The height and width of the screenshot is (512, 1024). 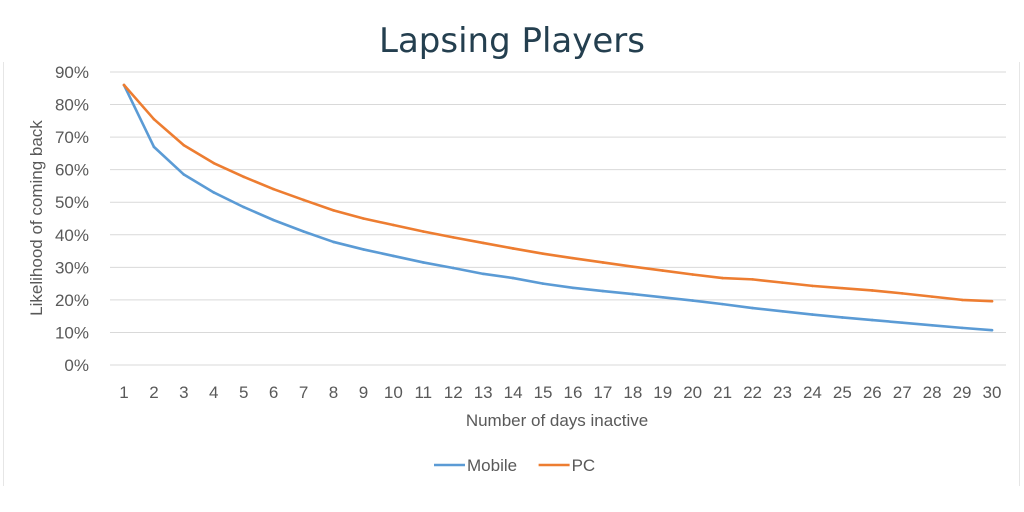 What do you see at coordinates (72, 137) in the screenshot?
I see `y-tick-label: 70%` at bounding box center [72, 137].